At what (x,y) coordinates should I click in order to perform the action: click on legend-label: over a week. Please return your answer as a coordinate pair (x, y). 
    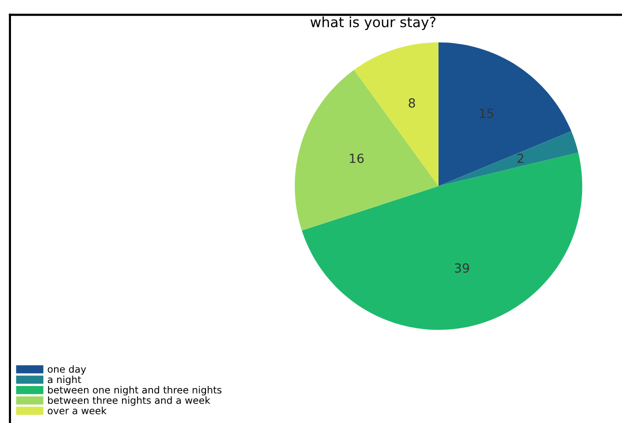
    Looking at the image, I should click on (77, 410).